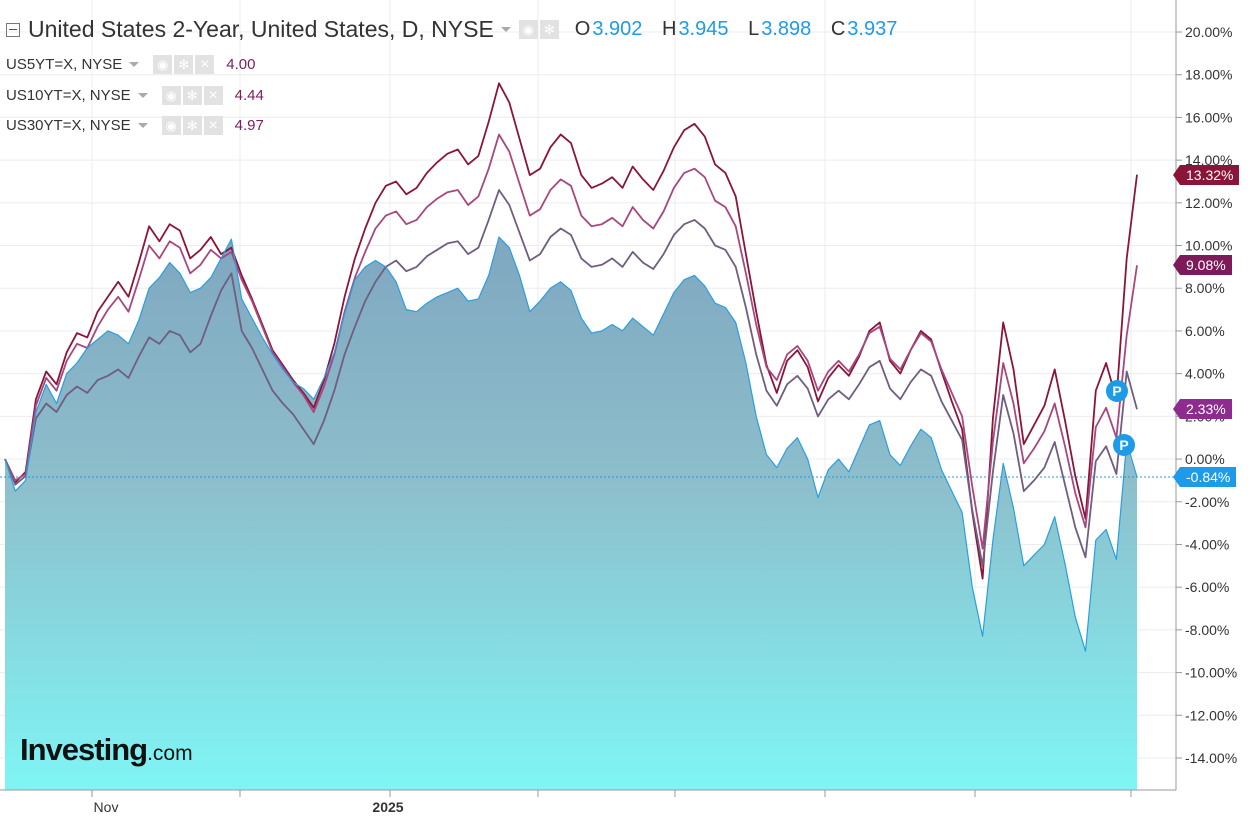 The image size is (1256, 822). What do you see at coordinates (872, 29) in the screenshot?
I see `ohlc-value: 3.937` at bounding box center [872, 29].